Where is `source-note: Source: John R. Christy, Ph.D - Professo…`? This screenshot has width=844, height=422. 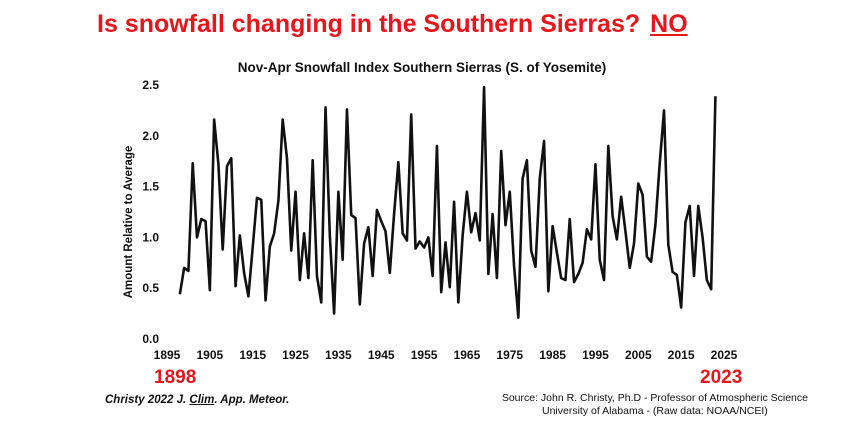
source-note: Source: John R. Christy, Ph.D - Professo… is located at coordinates (655, 405).